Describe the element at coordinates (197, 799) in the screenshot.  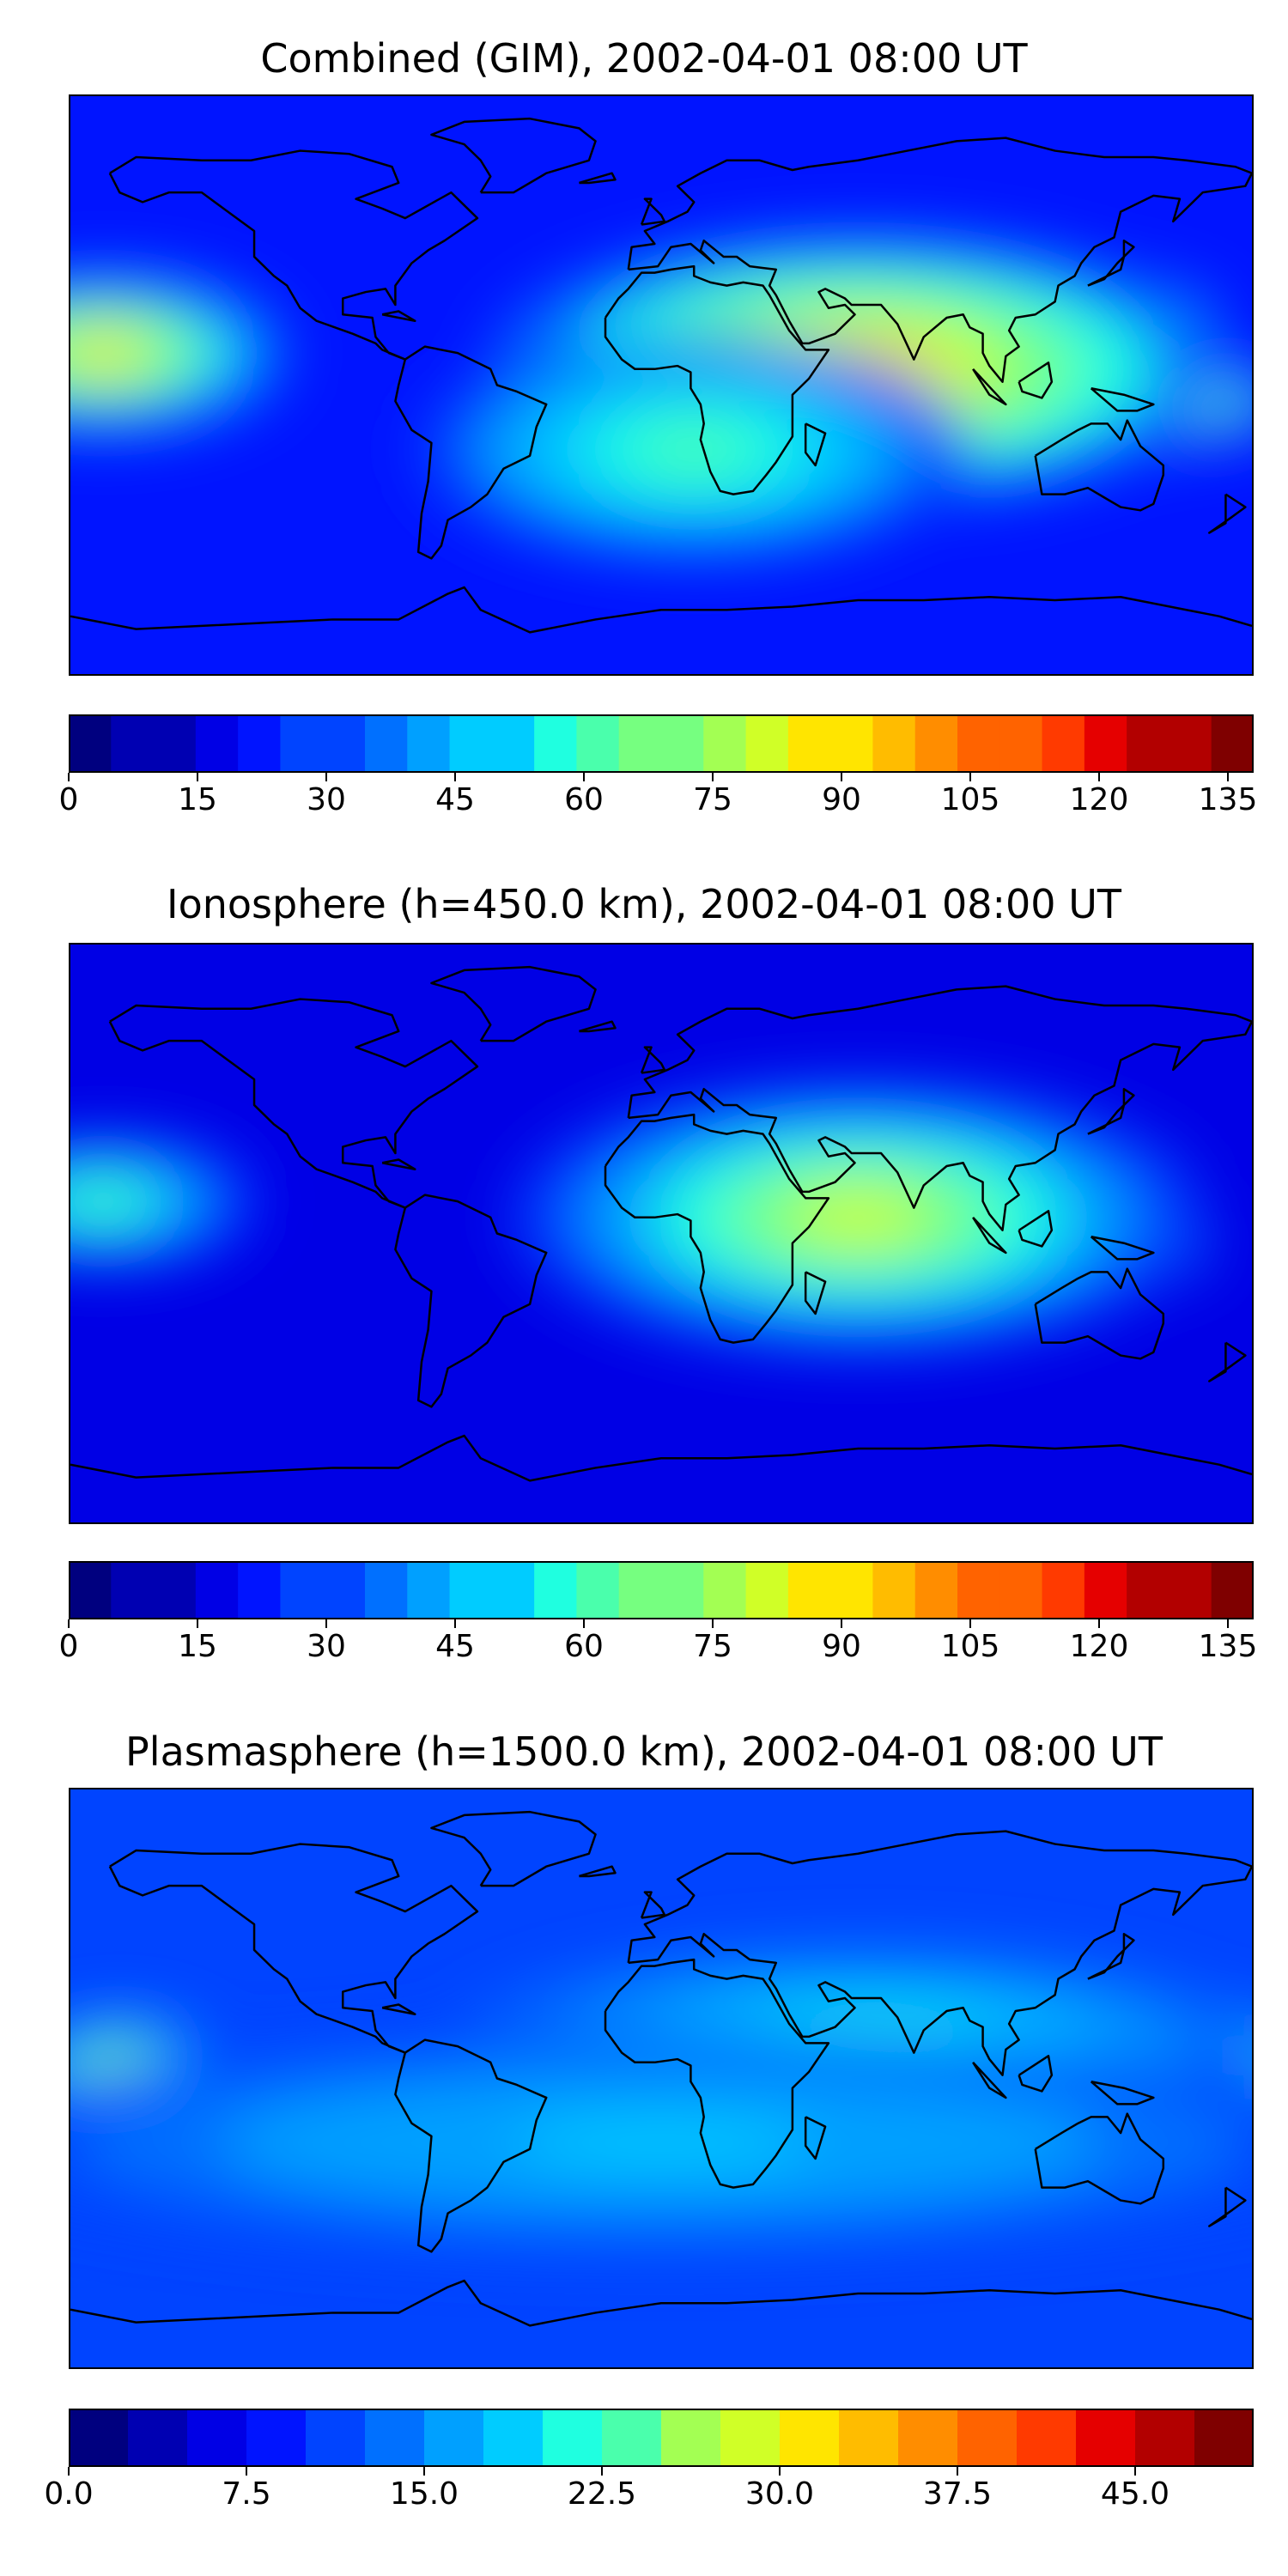
I see `colorbar-tick-label: 15` at that location.